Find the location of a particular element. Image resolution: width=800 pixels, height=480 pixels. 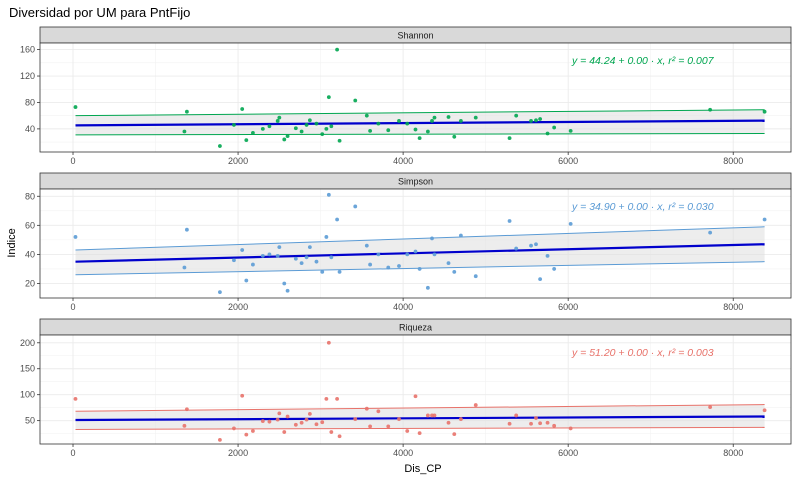

confidence-band is located at coordinates (420, 417).